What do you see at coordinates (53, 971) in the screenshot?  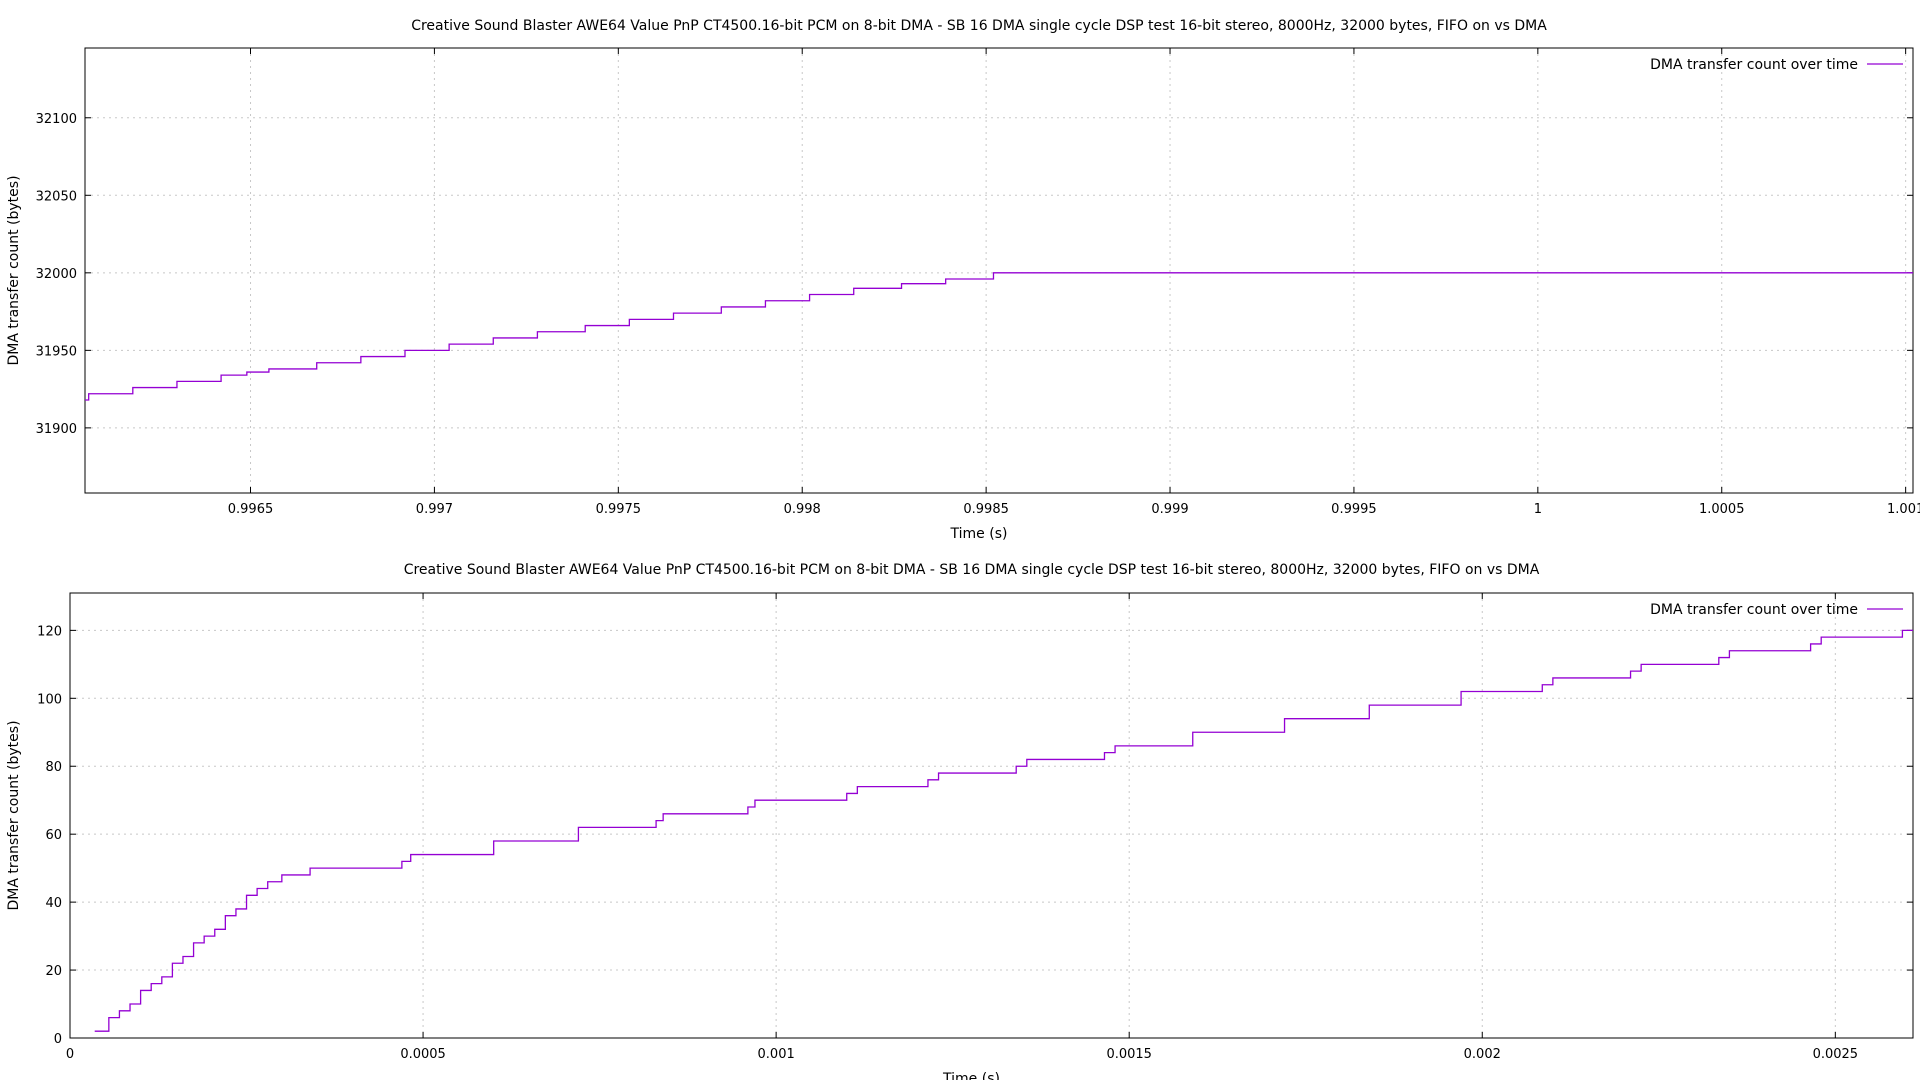 I see `y-tick-label: 20` at bounding box center [53, 971].